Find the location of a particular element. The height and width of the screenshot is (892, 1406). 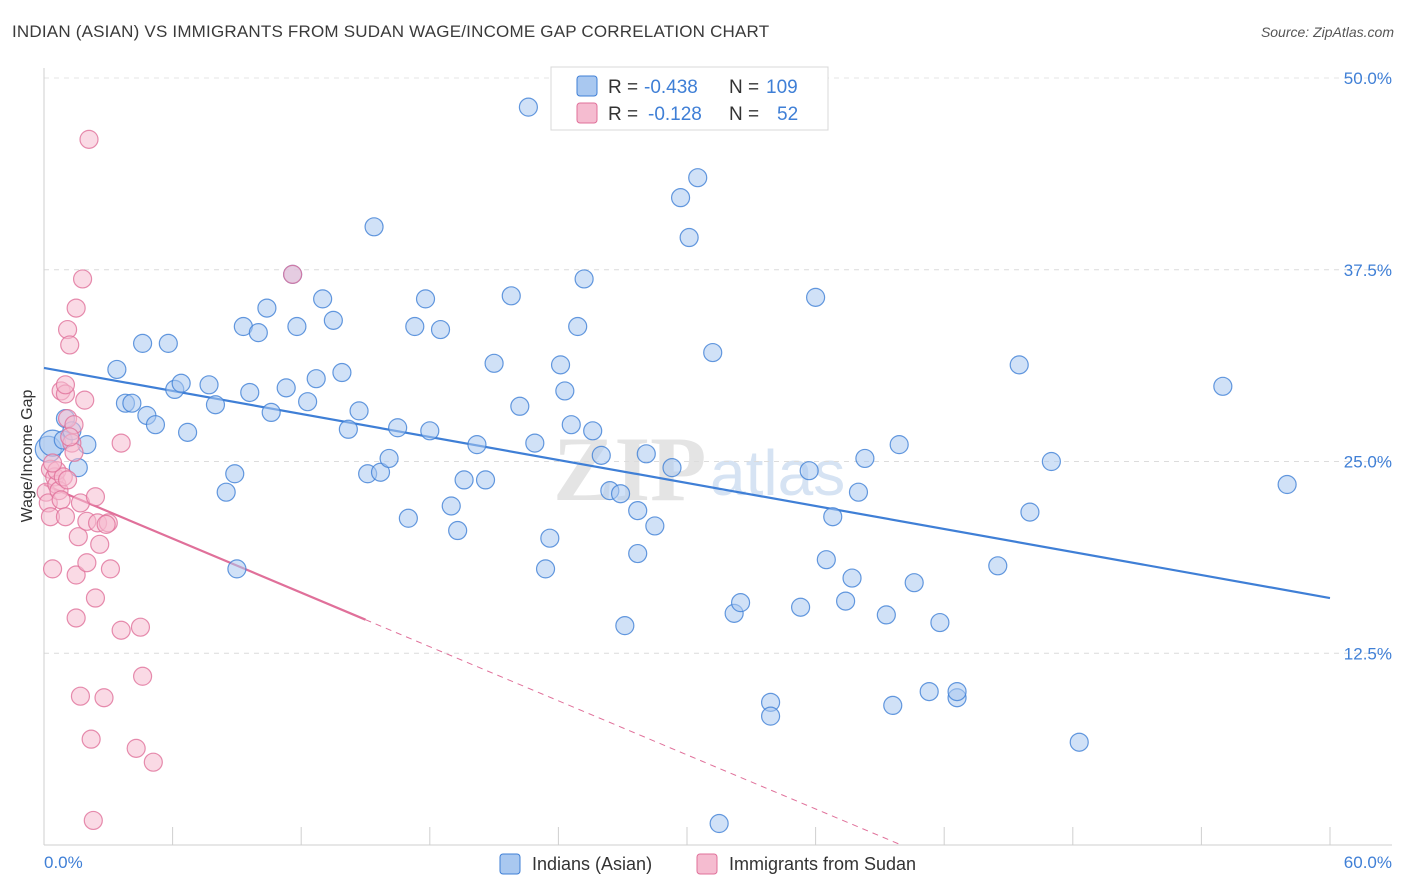

y-tick-label: 50.0% is located at coordinates (1368, 78).